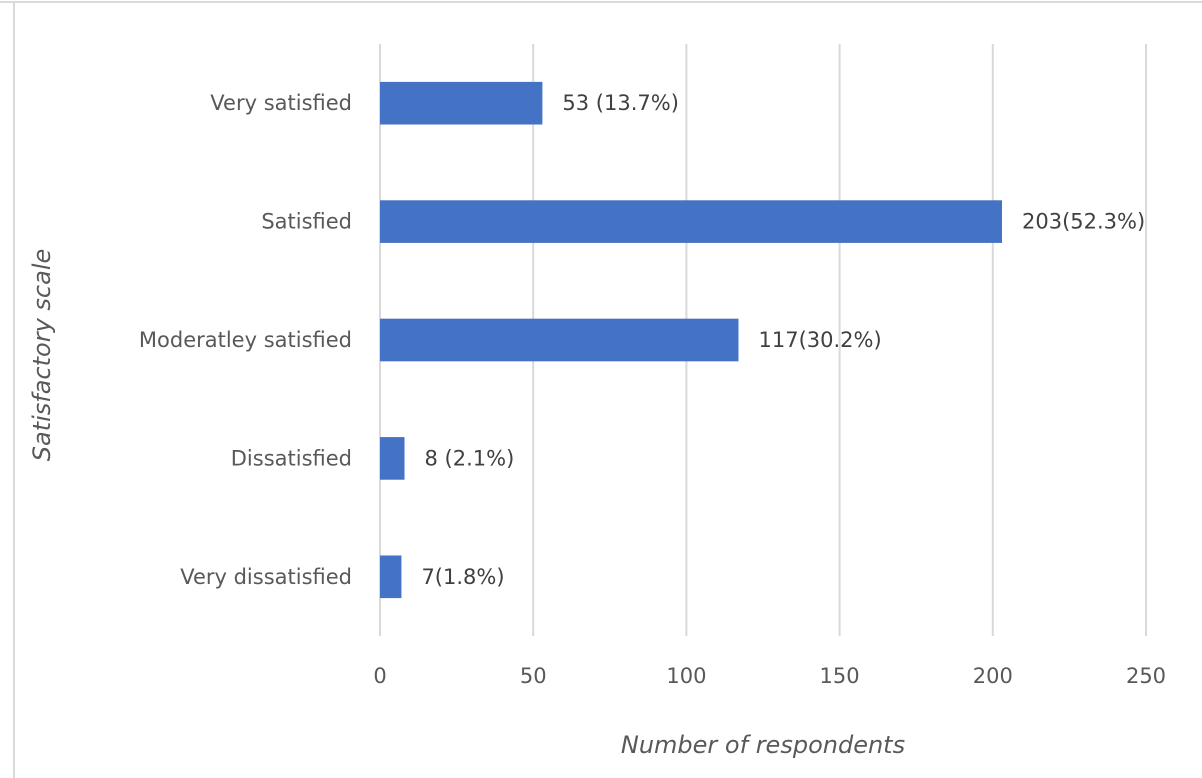  What do you see at coordinates (840, 676) in the screenshot?
I see `x-tick-label-150: 150` at bounding box center [840, 676].